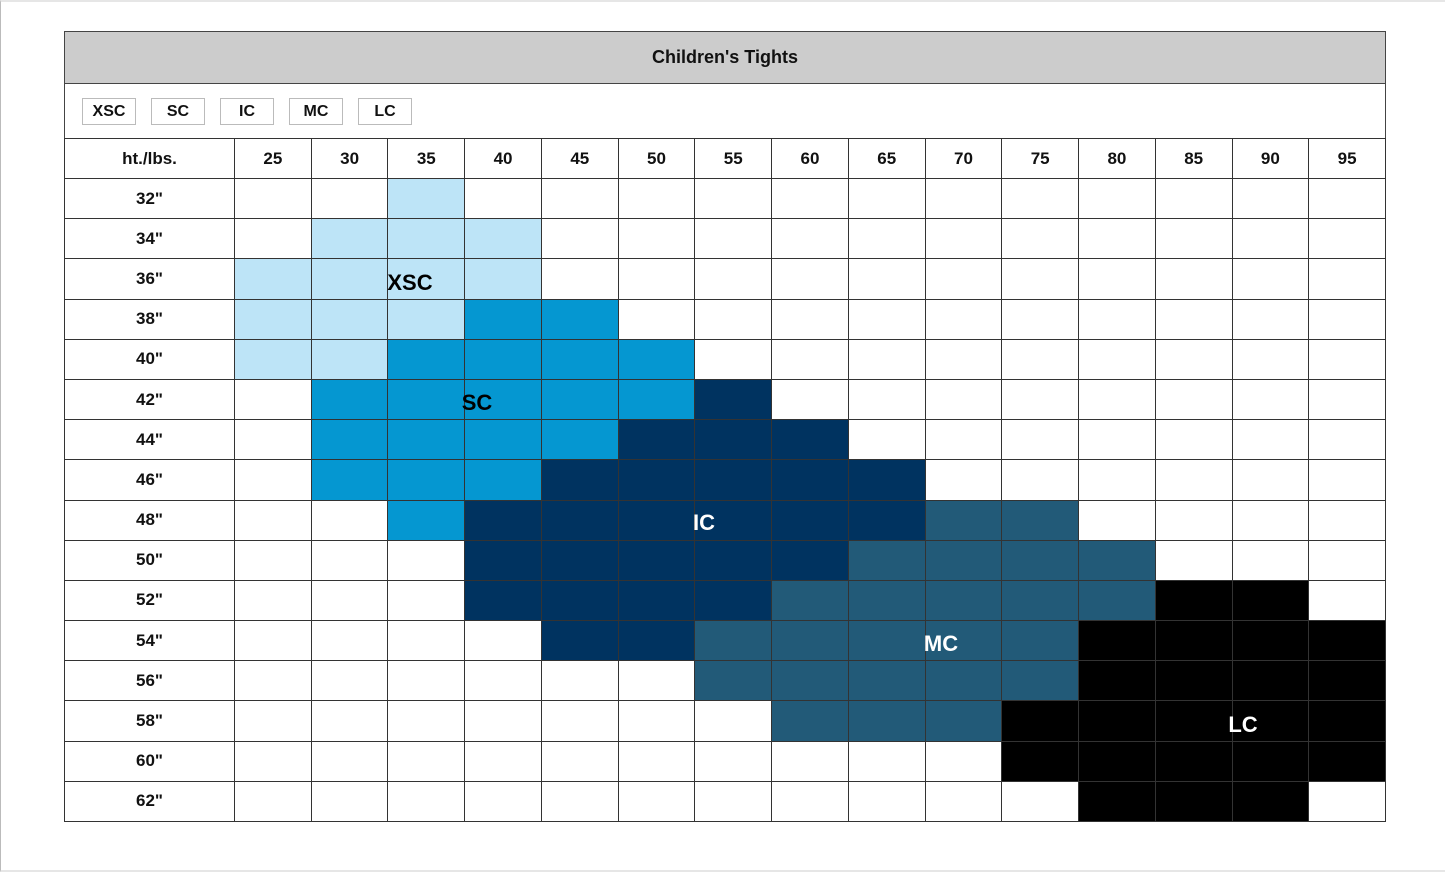  What do you see at coordinates (704, 522) in the screenshot?
I see `region-label: IC` at bounding box center [704, 522].